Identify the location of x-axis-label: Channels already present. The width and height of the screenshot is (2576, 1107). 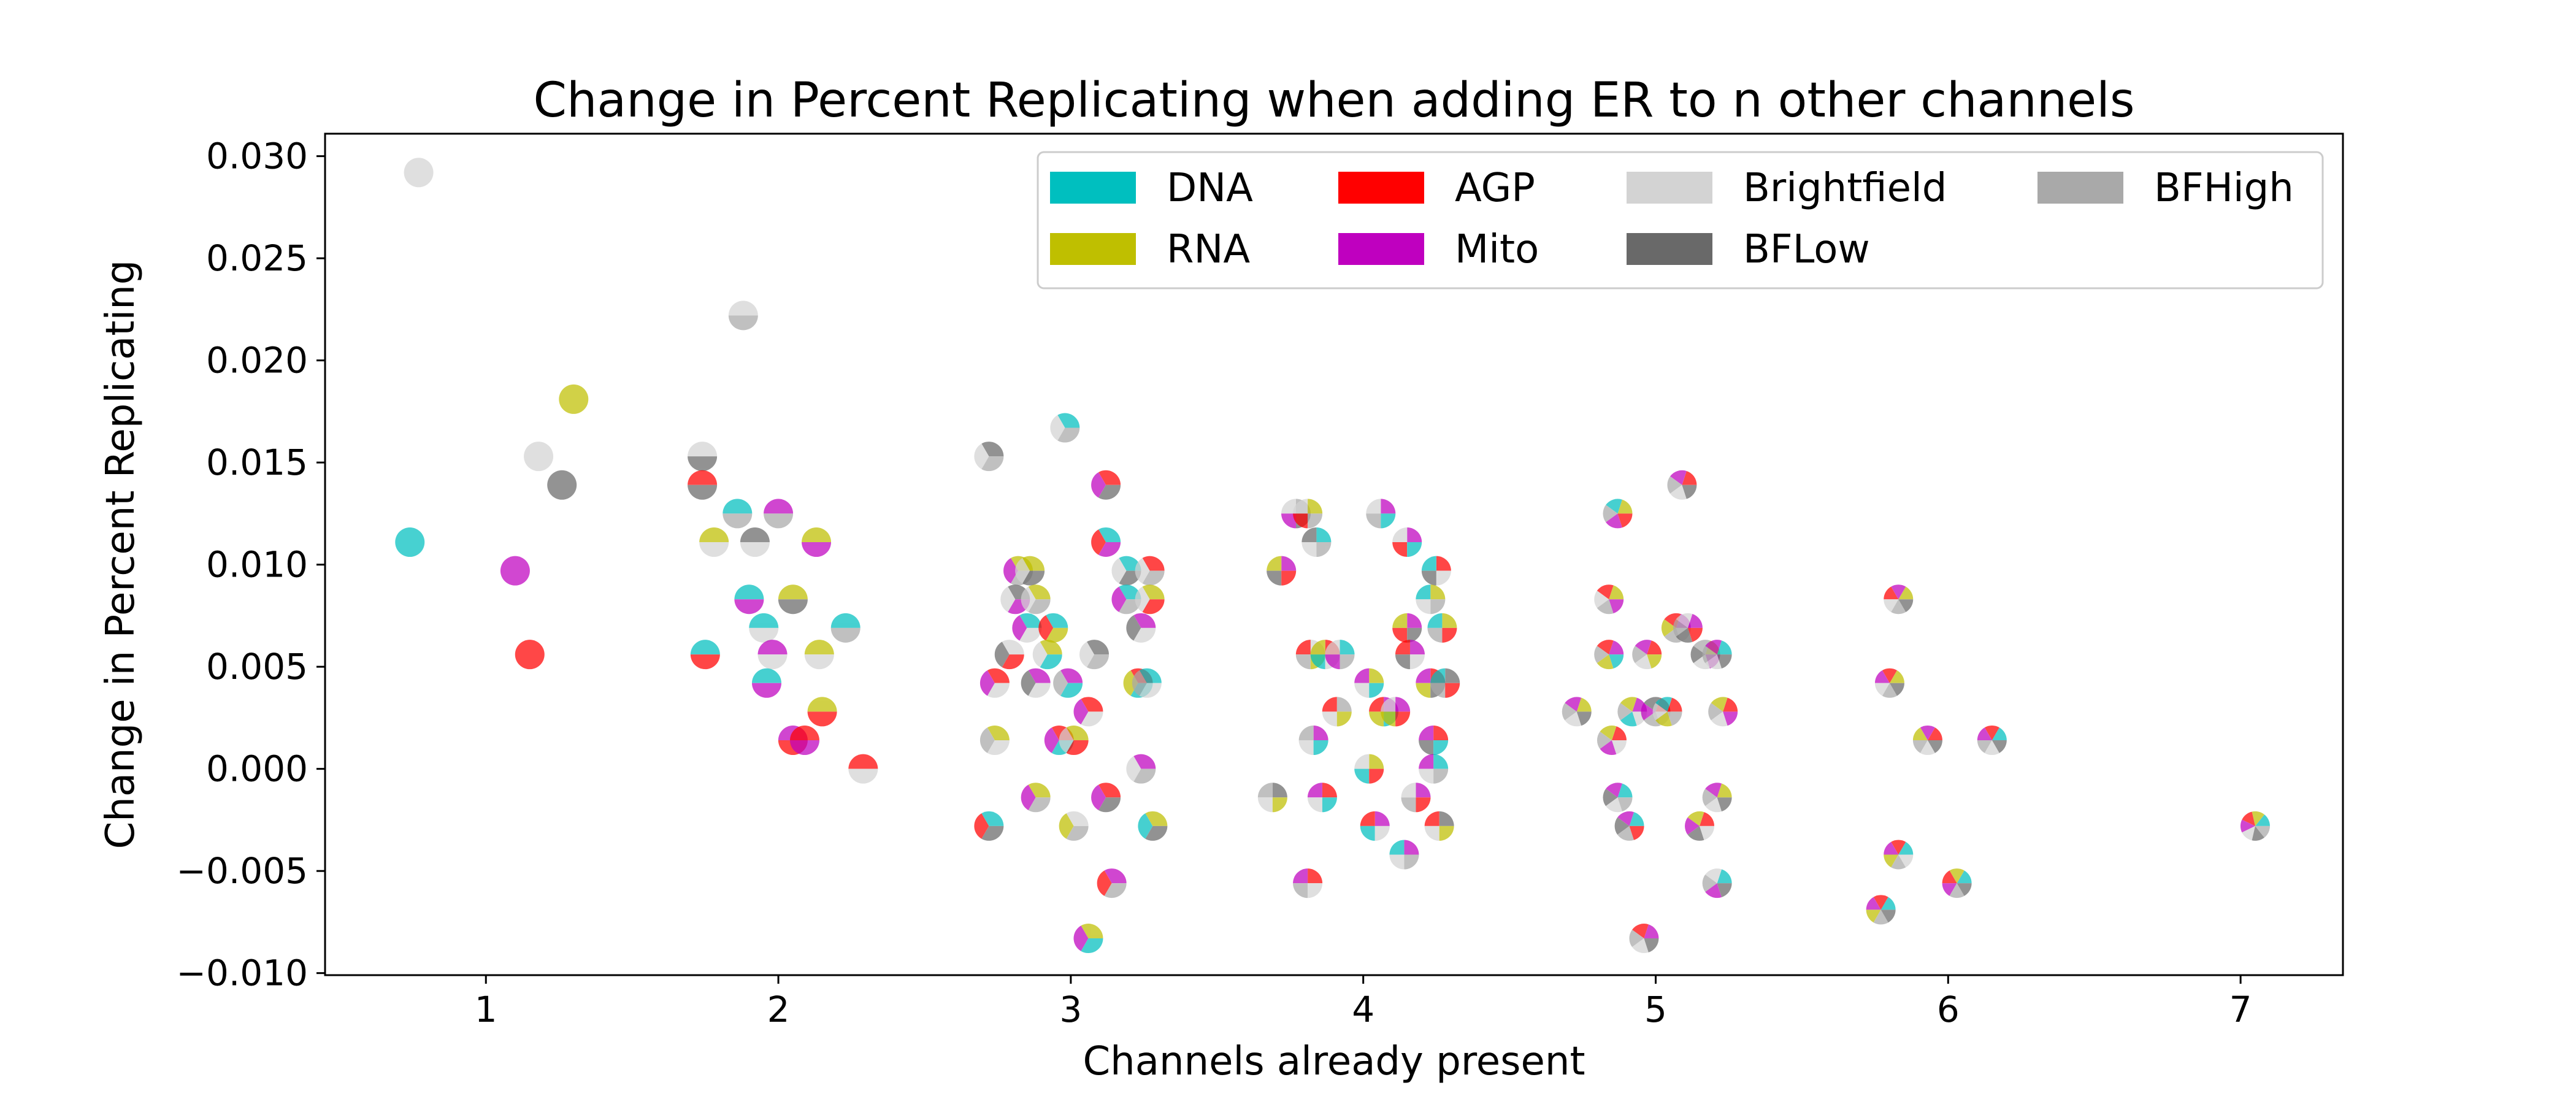
(1334, 1061).